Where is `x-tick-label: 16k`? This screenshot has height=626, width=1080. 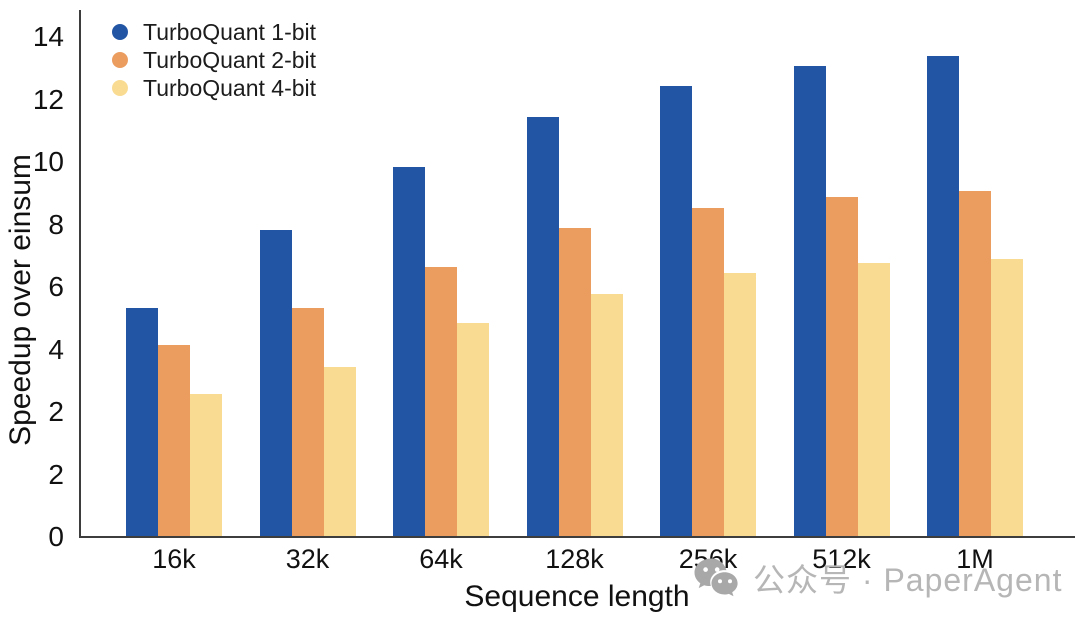
x-tick-label: 16k is located at coordinates (174, 559).